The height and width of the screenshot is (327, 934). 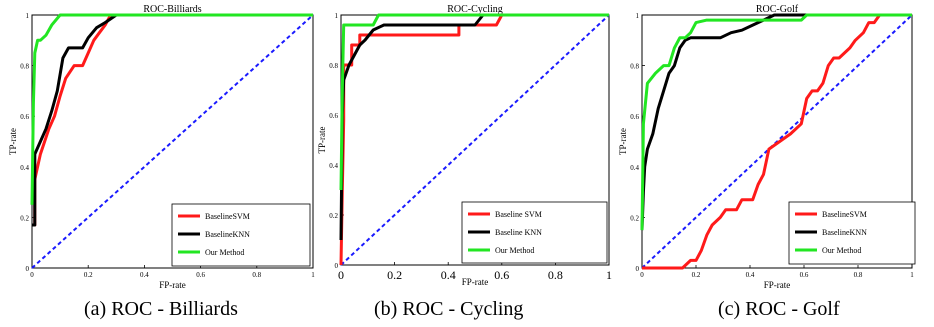 What do you see at coordinates (172, 9) in the screenshot?
I see `chart-title: ROC-Billiards` at bounding box center [172, 9].